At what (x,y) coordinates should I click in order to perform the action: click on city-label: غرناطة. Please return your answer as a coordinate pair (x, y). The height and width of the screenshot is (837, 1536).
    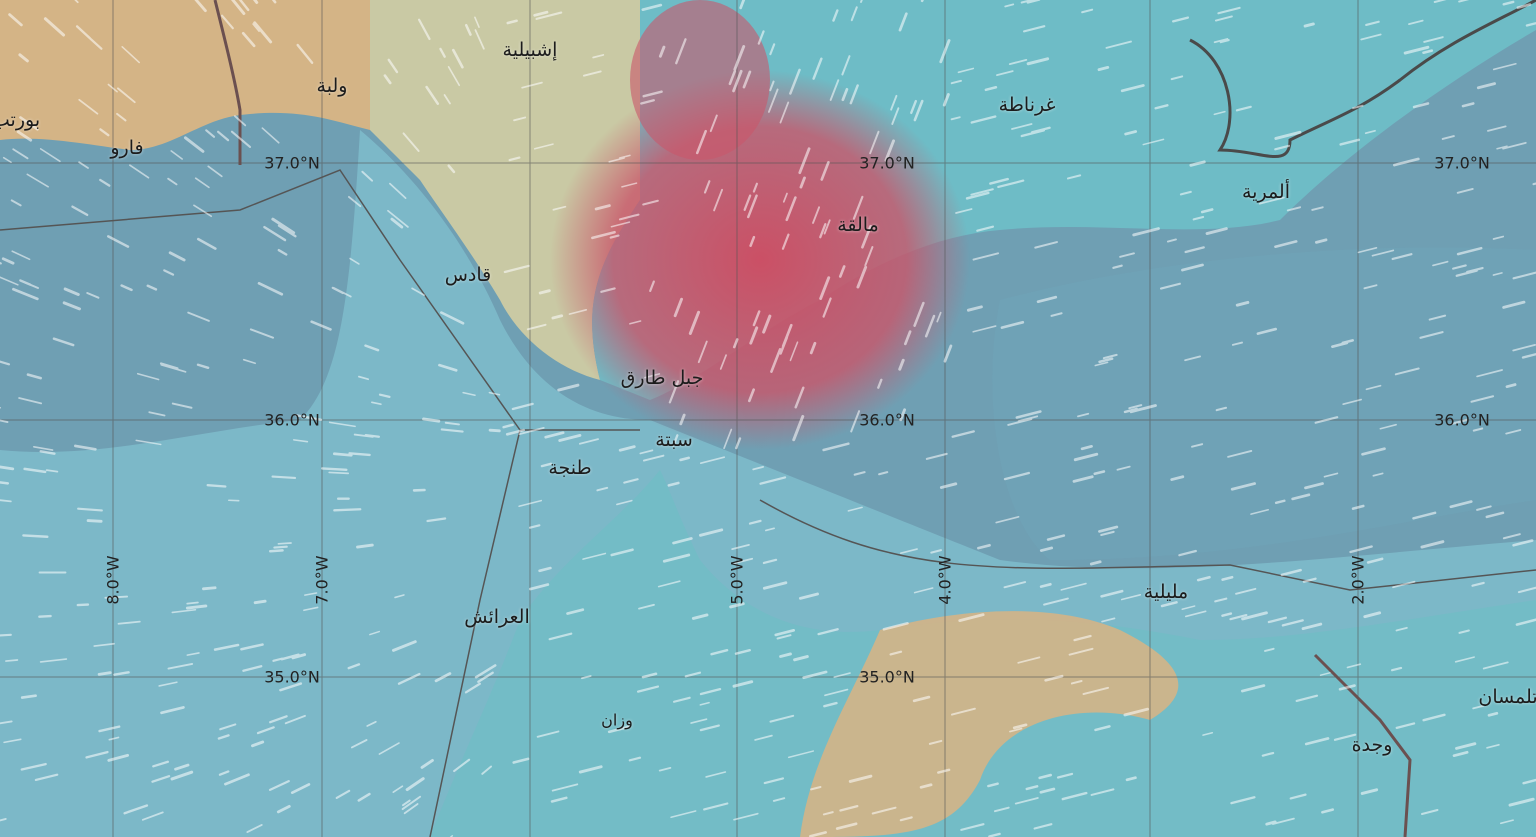
    Looking at the image, I should click on (1027, 105).